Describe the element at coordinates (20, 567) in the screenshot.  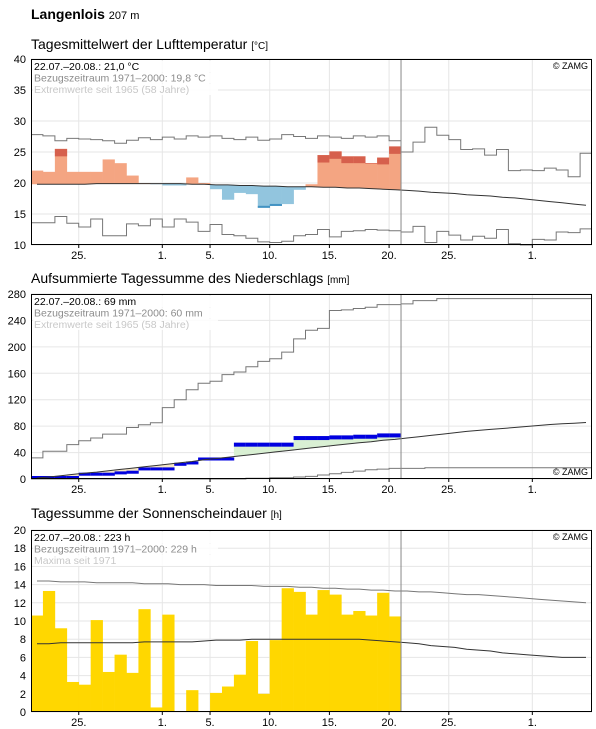
I see `sunshine-ytick-label: 16` at that location.